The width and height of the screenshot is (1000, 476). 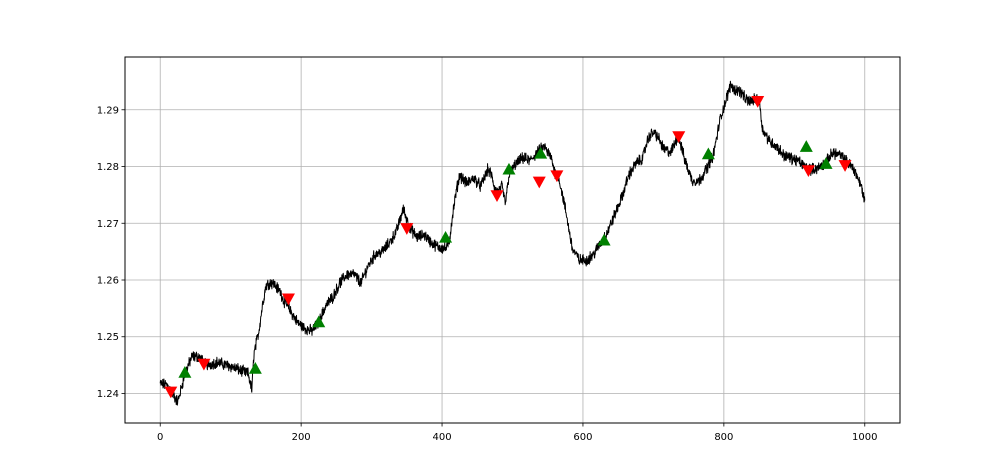 I want to click on y-tick-label: 1.29, so click(x=108, y=110).